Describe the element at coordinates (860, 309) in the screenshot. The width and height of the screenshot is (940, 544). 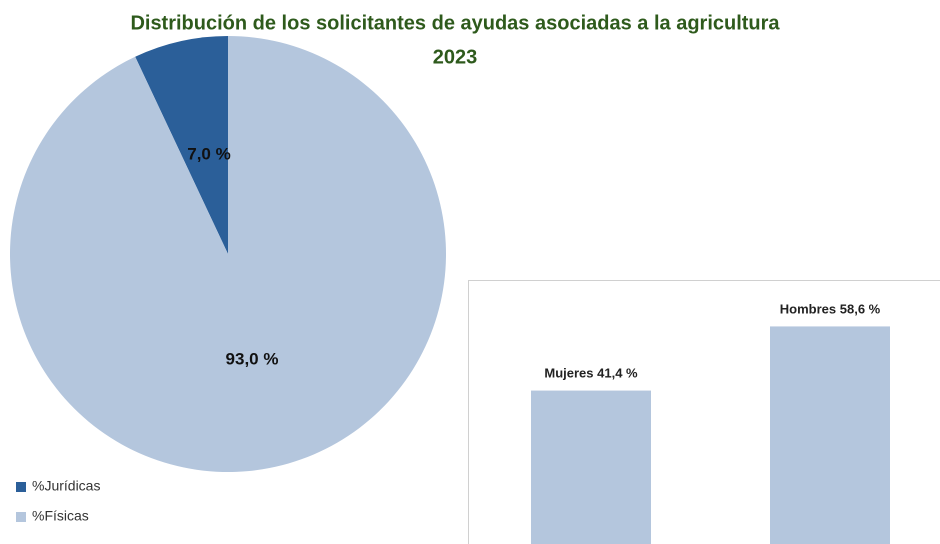
I see `value-label: 58,6 %` at that location.